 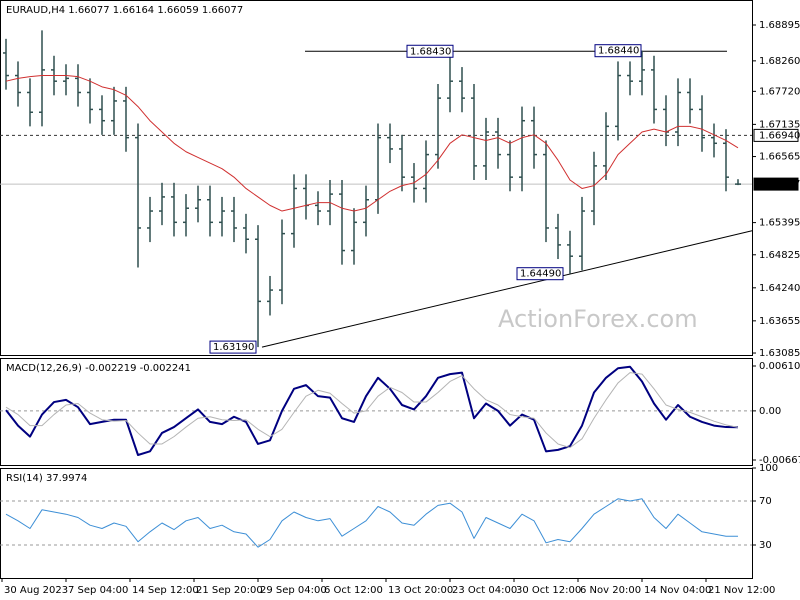 What do you see at coordinates (779, 135) in the screenshot?
I see `price-level-label: 1.66940` at bounding box center [779, 135].